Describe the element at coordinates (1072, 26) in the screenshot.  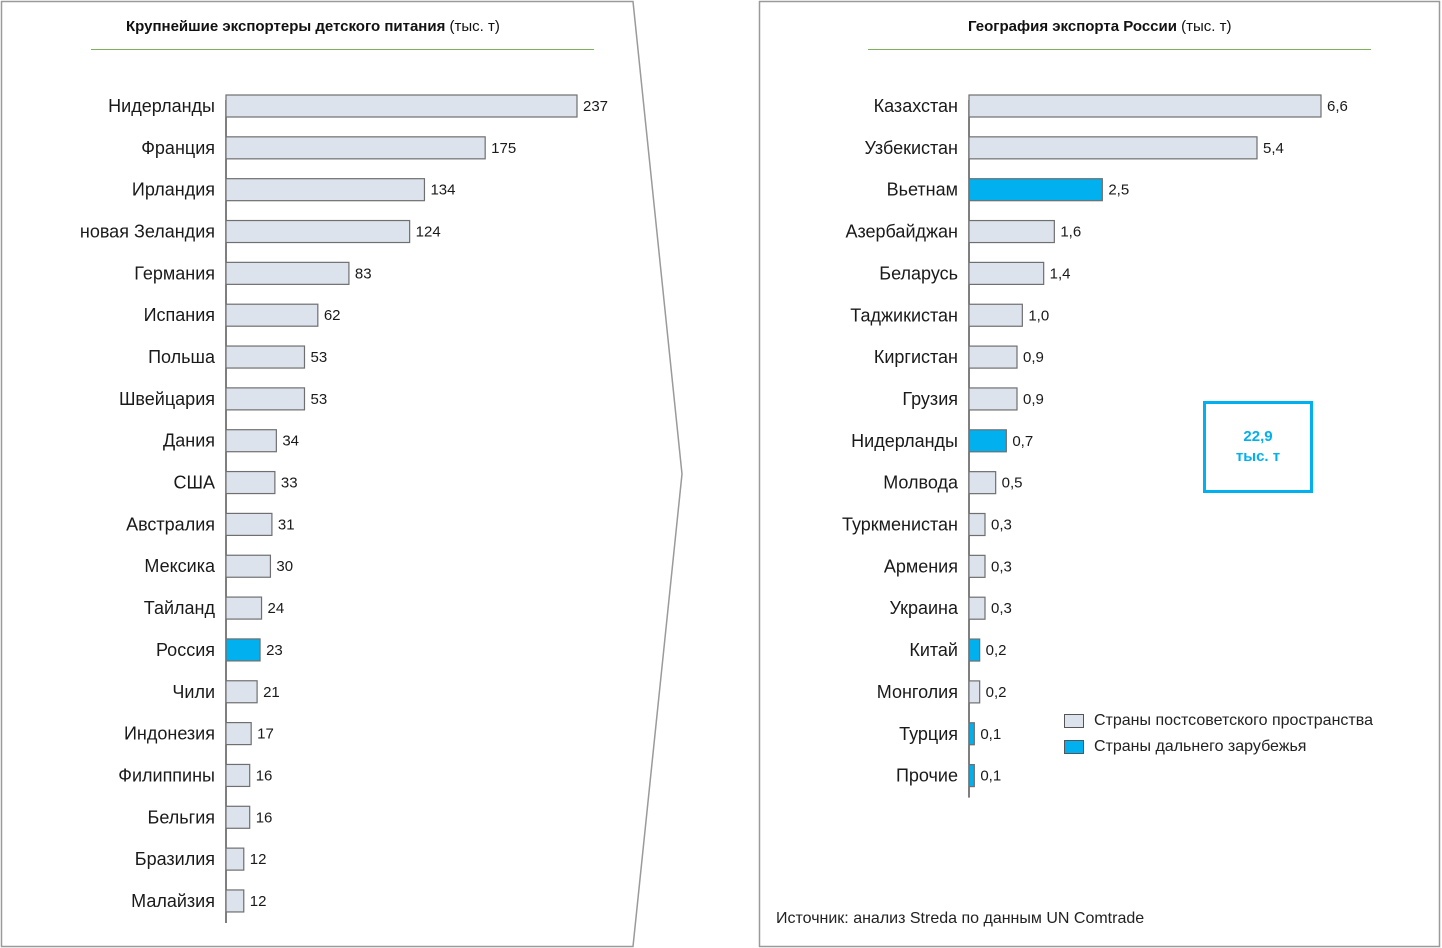
I see `right-chart-title-main: География экспорта России` at that location.